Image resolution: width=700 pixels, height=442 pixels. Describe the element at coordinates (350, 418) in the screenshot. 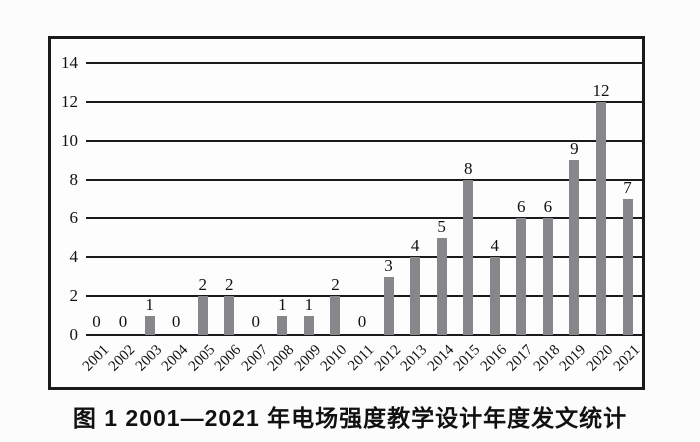

I see `figure-caption: 图 1 2001—2021 年电场强度教学设计年度发文统计` at that location.